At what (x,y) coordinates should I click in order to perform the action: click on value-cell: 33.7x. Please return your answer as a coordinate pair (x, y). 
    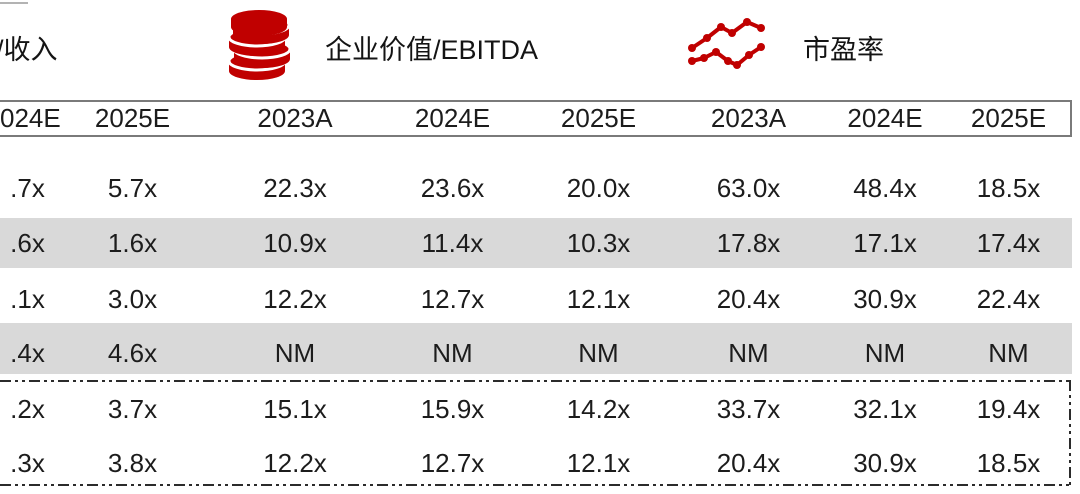
    Looking at the image, I should click on (748, 409).